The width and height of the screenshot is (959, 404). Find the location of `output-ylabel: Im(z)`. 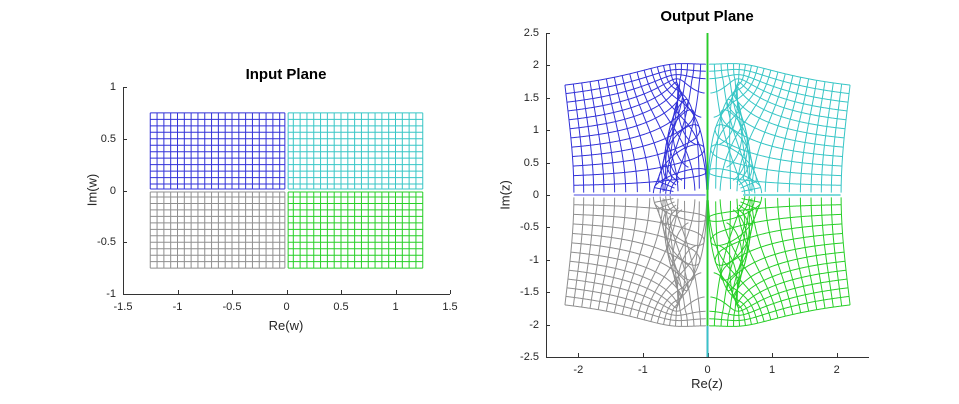

output-ylabel: Im(z) is located at coordinates (505, 195).